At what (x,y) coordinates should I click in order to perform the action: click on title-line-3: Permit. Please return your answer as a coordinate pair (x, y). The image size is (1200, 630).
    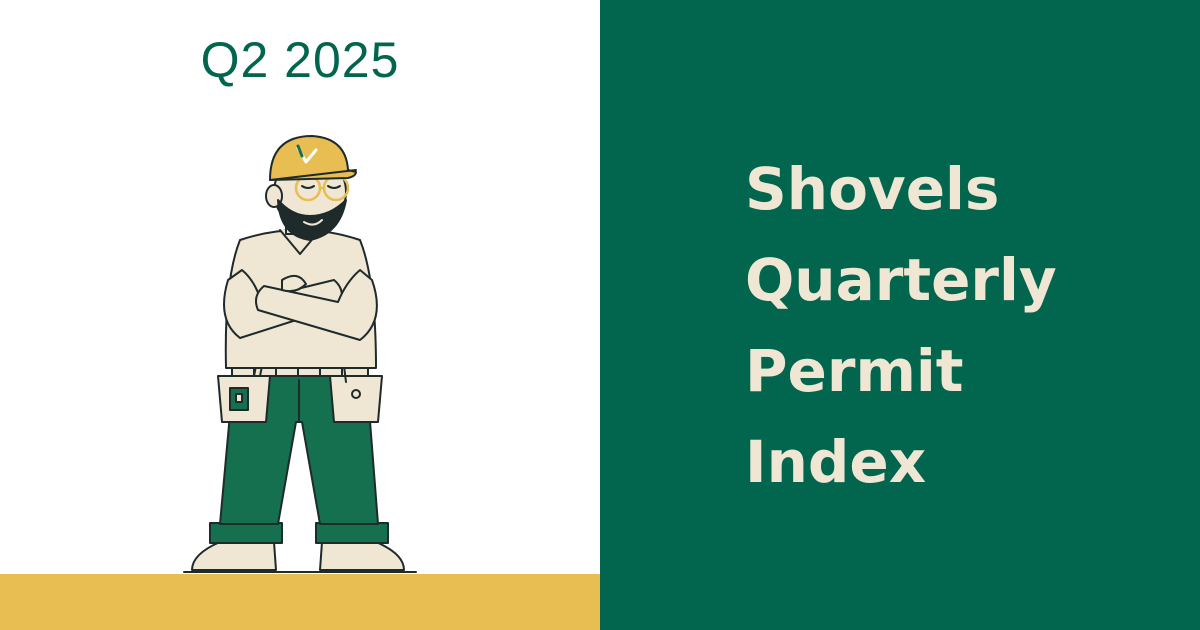
    Looking at the image, I should click on (854, 371).